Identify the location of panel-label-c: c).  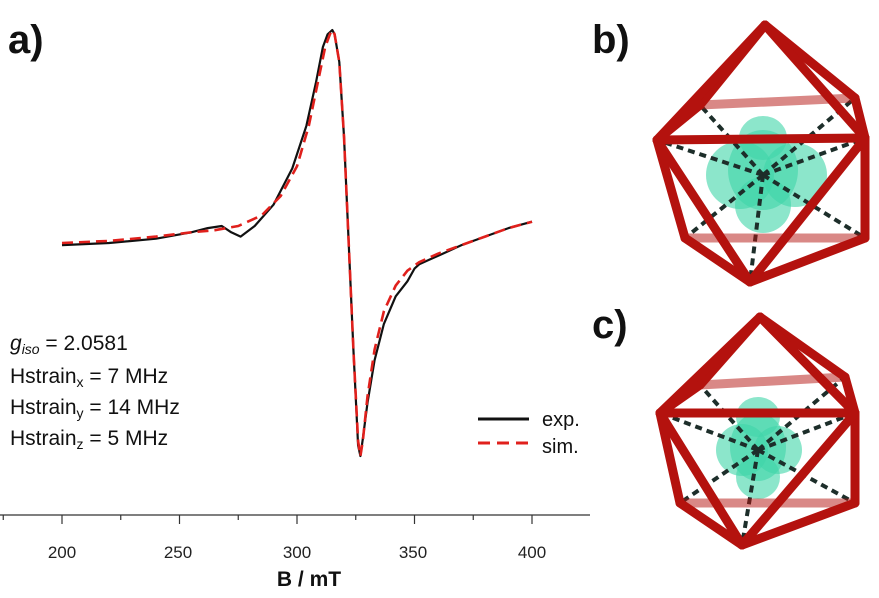
(610, 325).